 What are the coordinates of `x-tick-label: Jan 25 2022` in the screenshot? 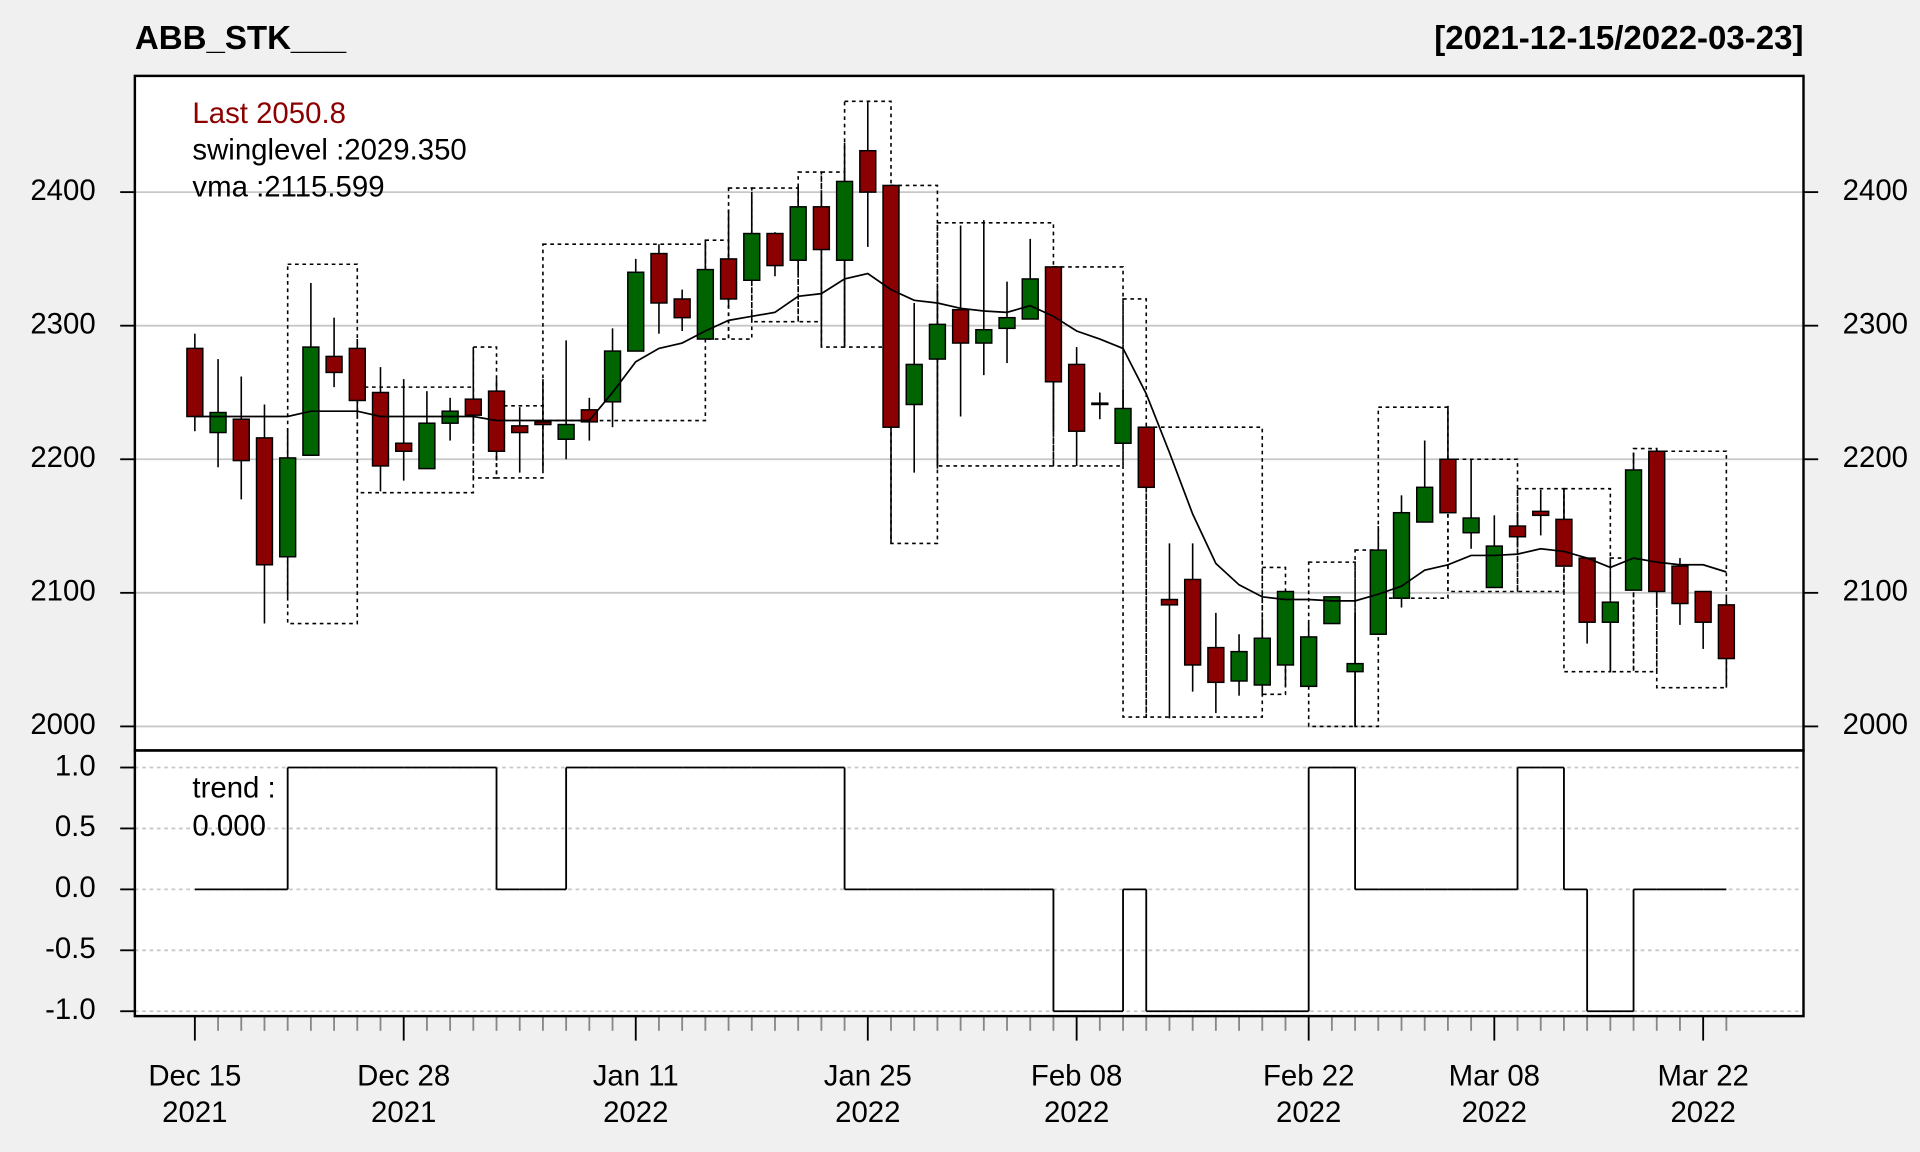 It's located at (868, 1094).